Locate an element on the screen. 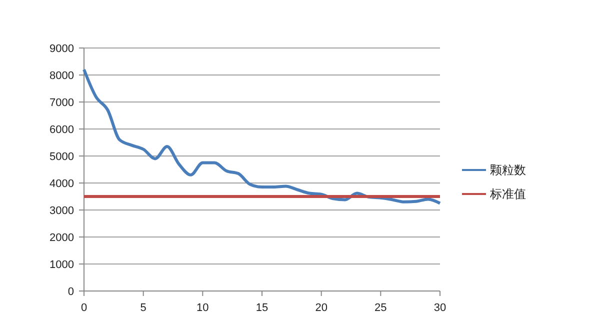  x-tick-label: 15 is located at coordinates (262, 308).